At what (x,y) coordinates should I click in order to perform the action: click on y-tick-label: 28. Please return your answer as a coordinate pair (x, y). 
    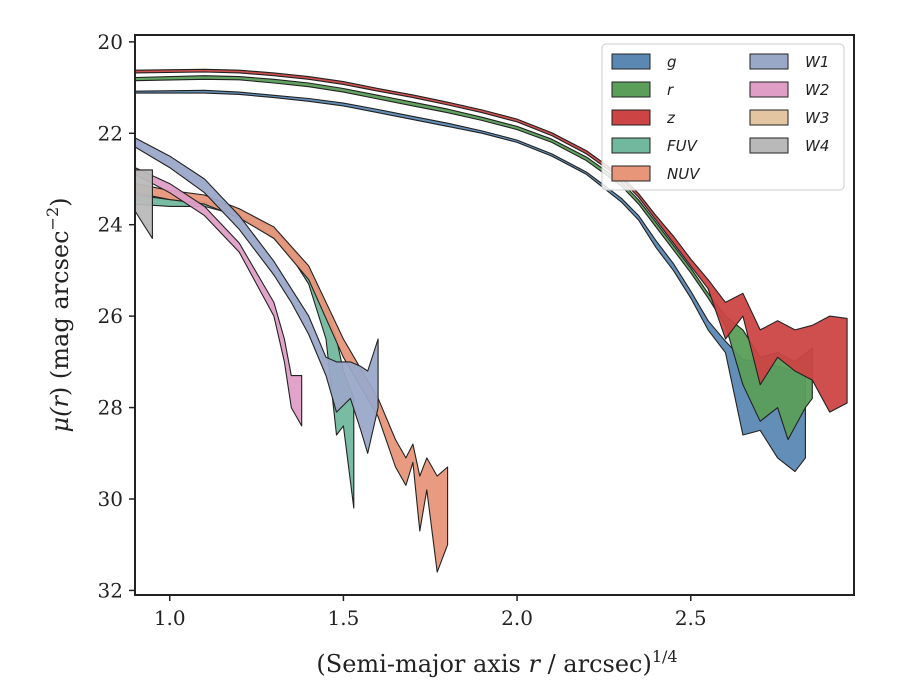
    Looking at the image, I should click on (110, 408).